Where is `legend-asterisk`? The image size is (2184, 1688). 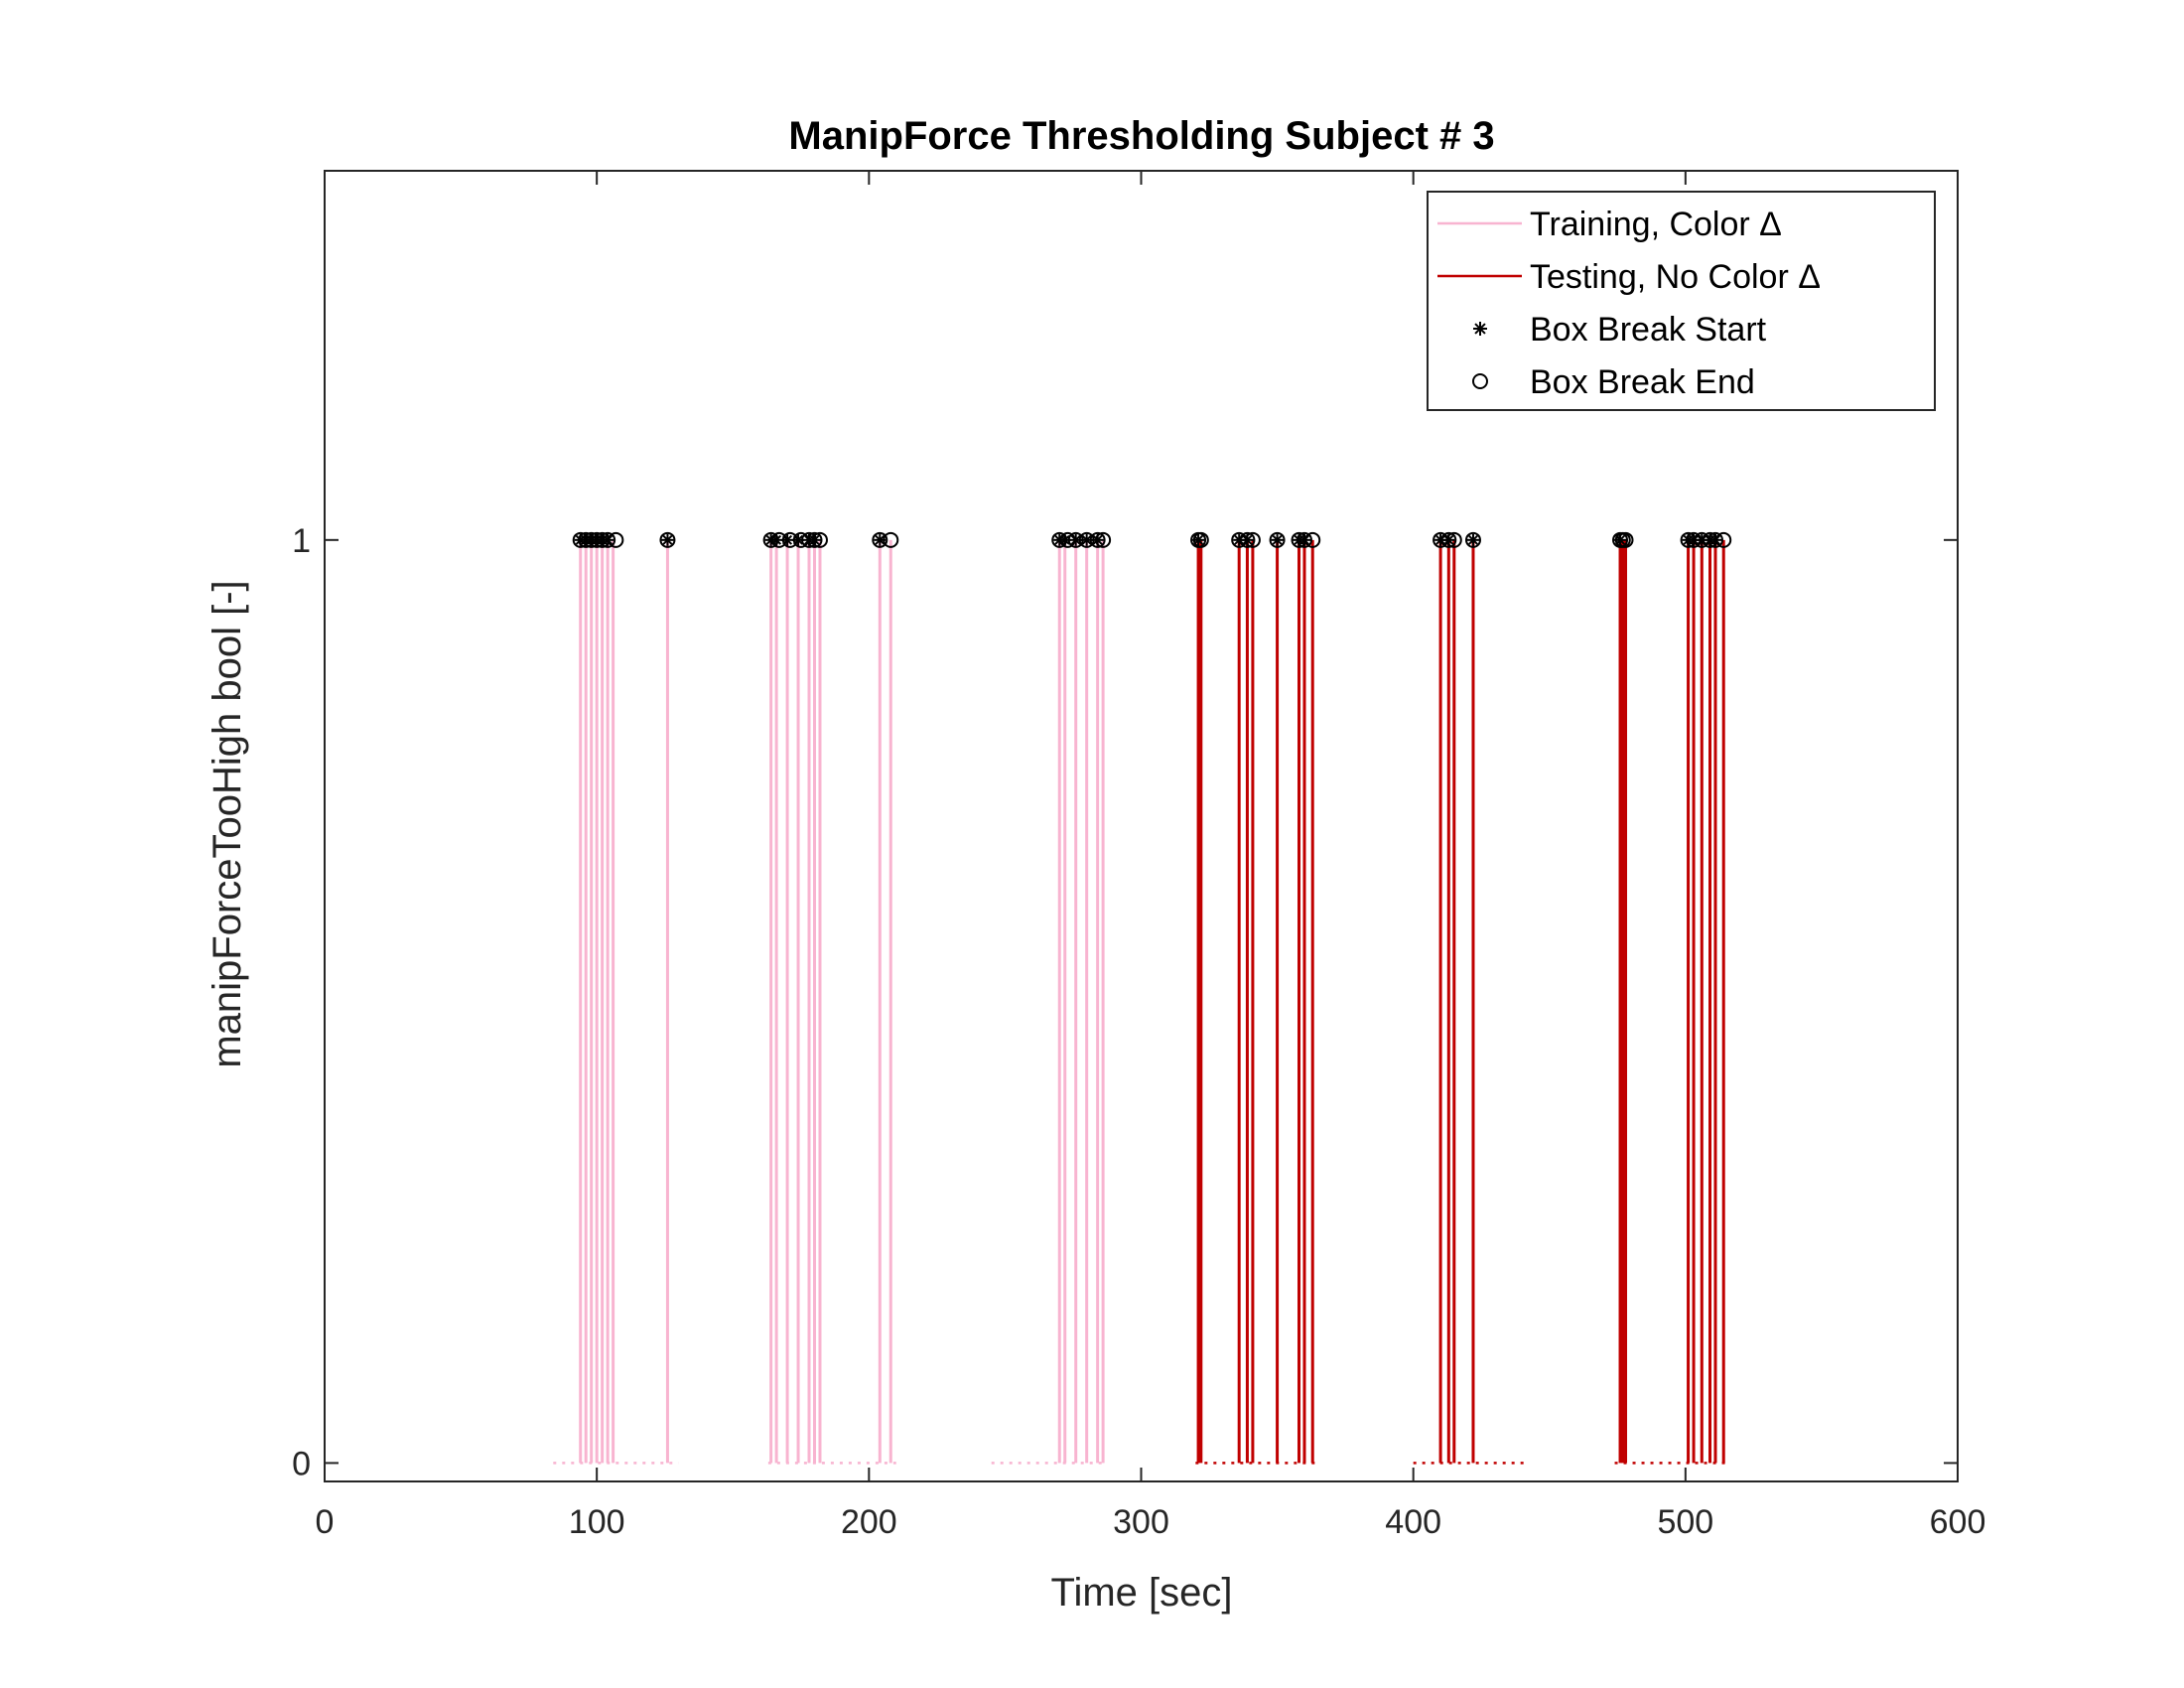 legend-asterisk is located at coordinates (1480, 329).